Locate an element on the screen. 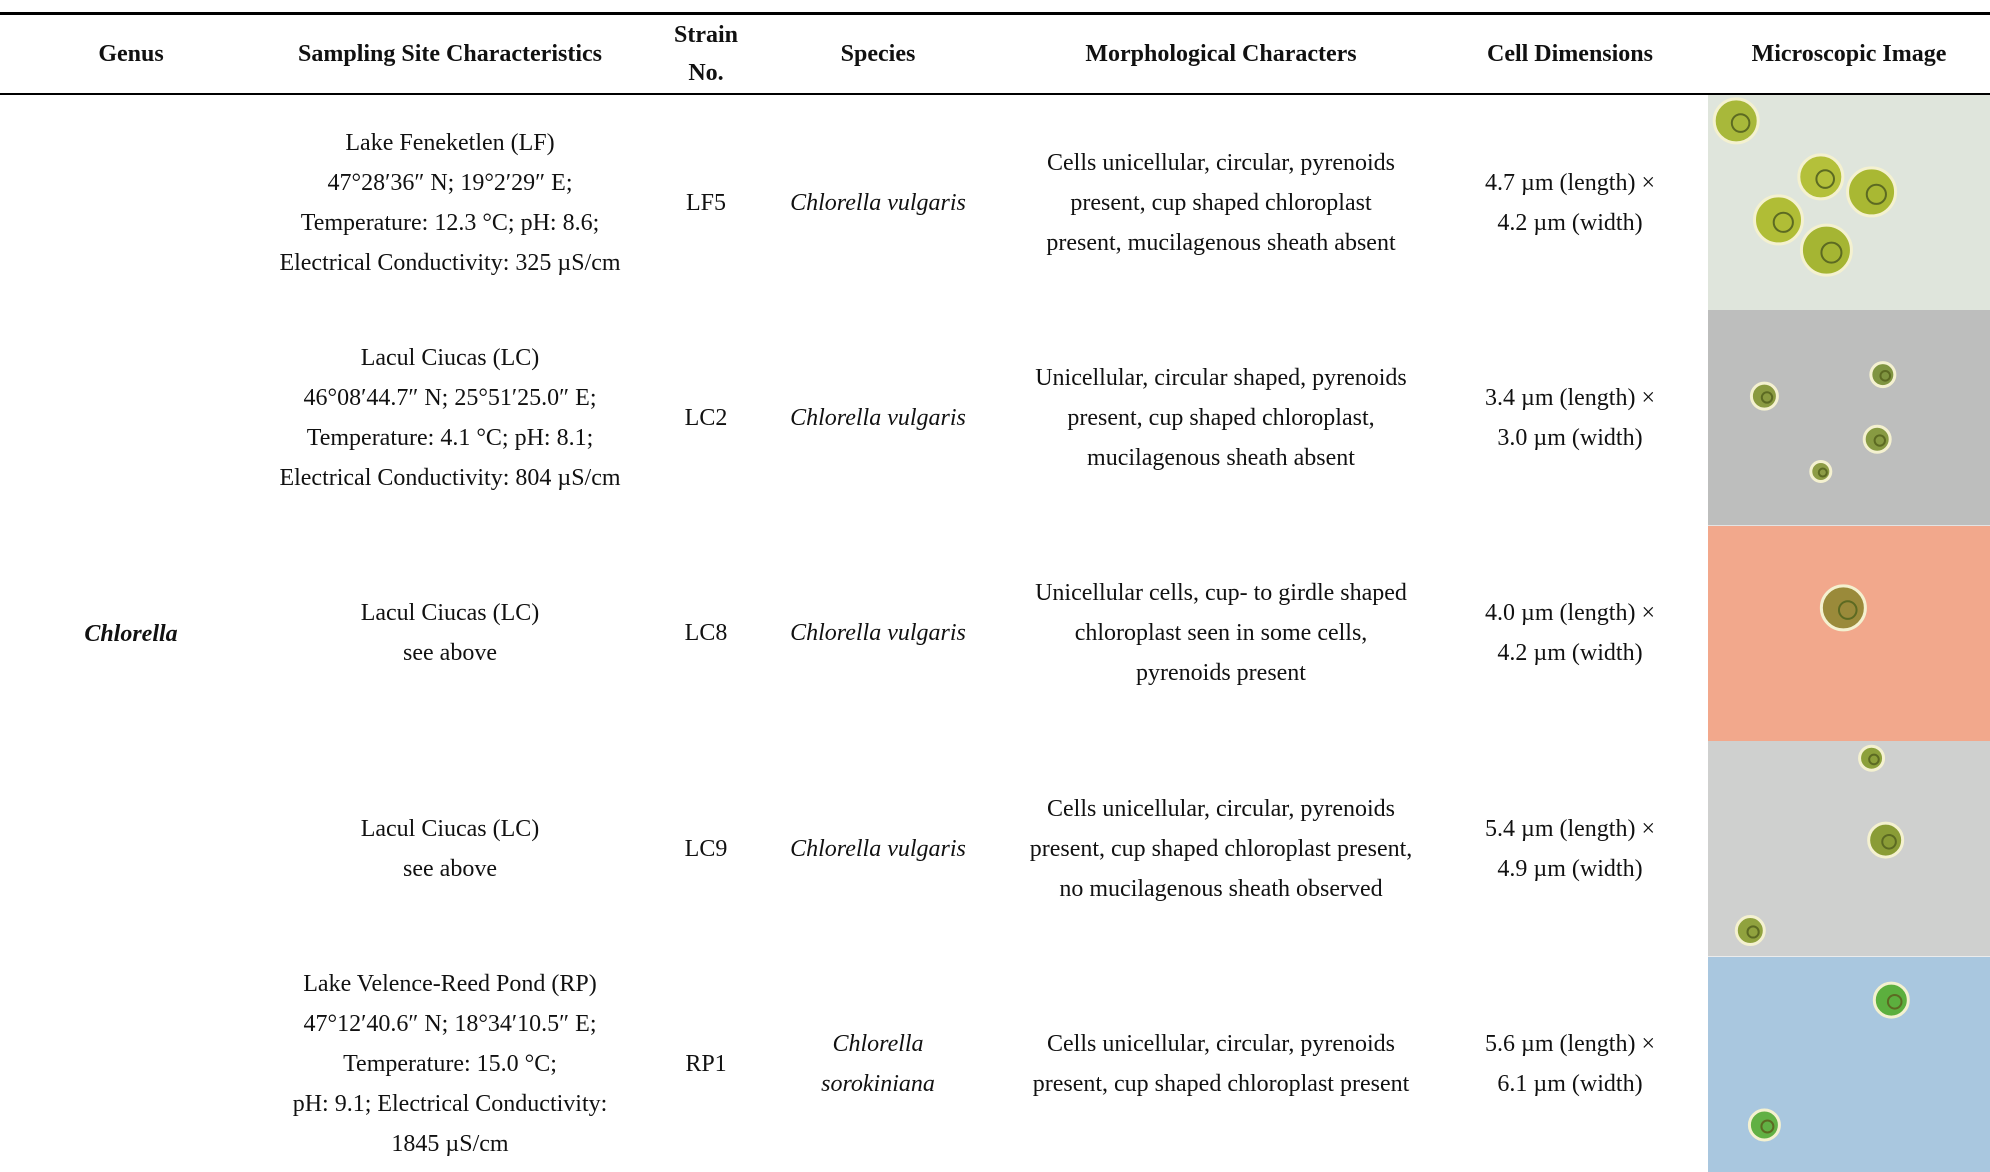  column-header: Strain No. is located at coordinates (706, 54).